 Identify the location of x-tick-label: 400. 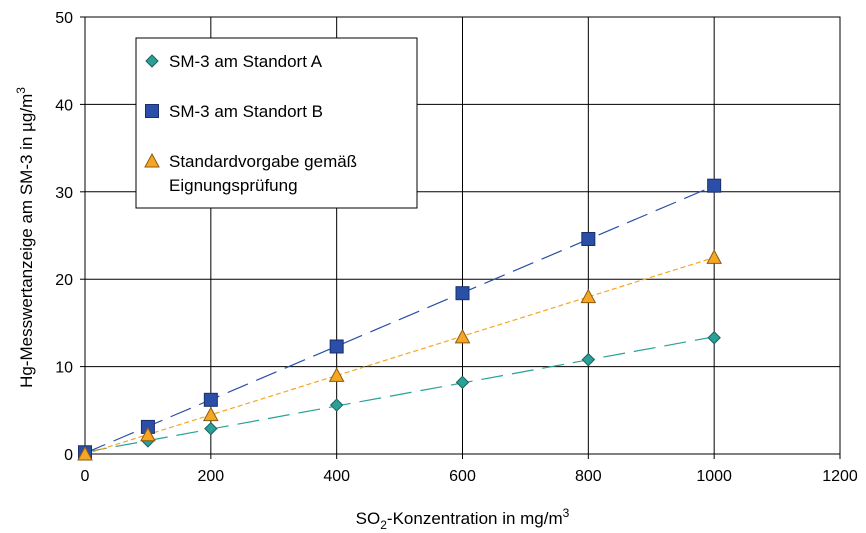
(336, 476).